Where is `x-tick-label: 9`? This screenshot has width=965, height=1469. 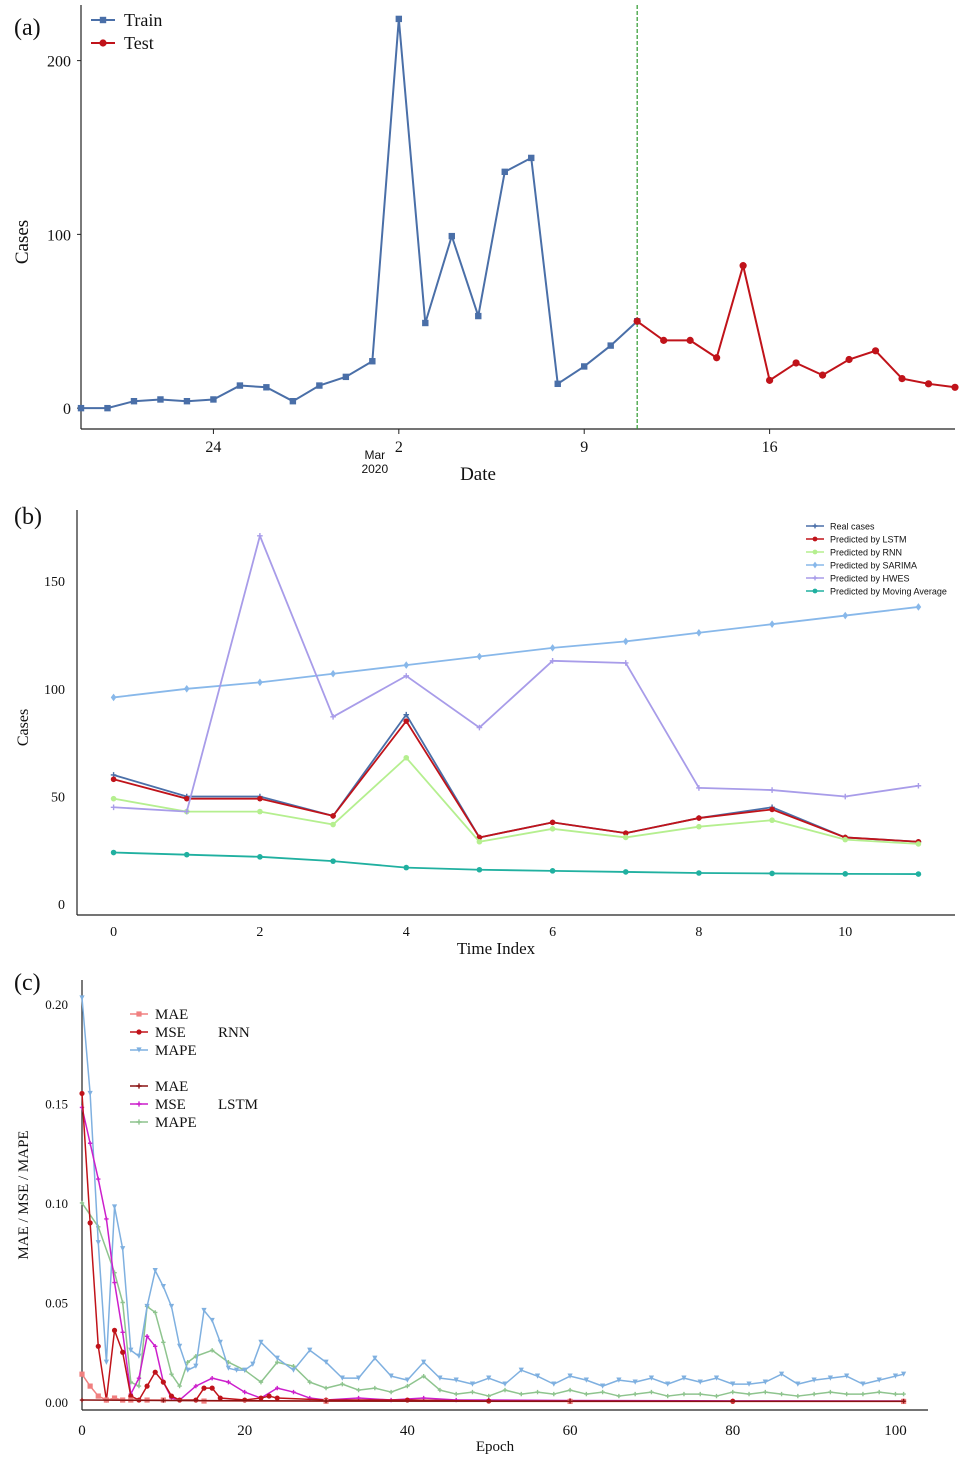 x-tick-label: 9 is located at coordinates (584, 447).